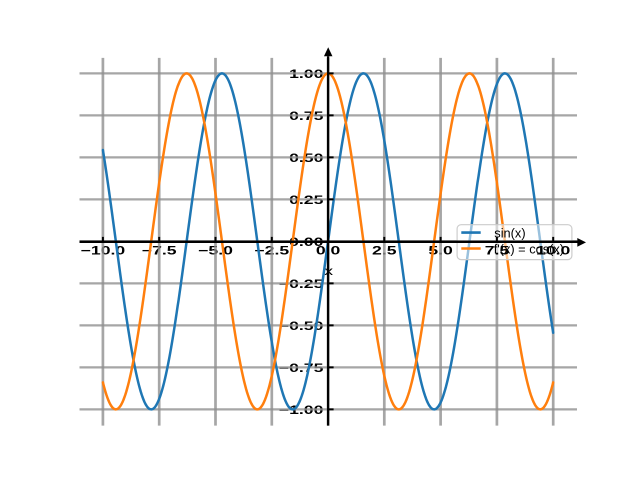  I want to click on svg-text: 7.5, so click(497, 251).